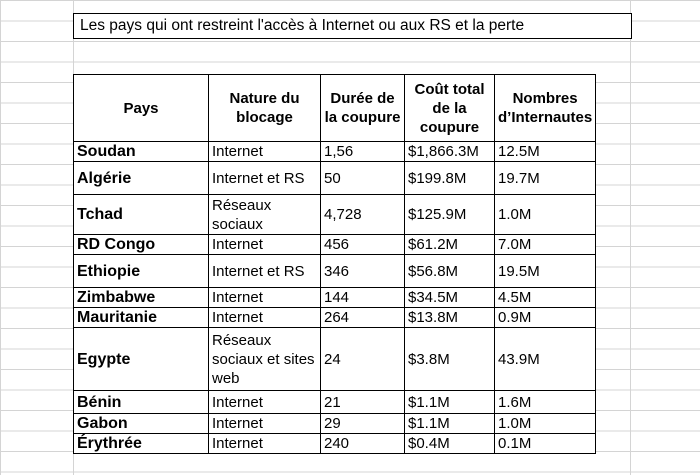  Describe the element at coordinates (141, 244) in the screenshot. I see `cell-pays: RD Congo` at that location.